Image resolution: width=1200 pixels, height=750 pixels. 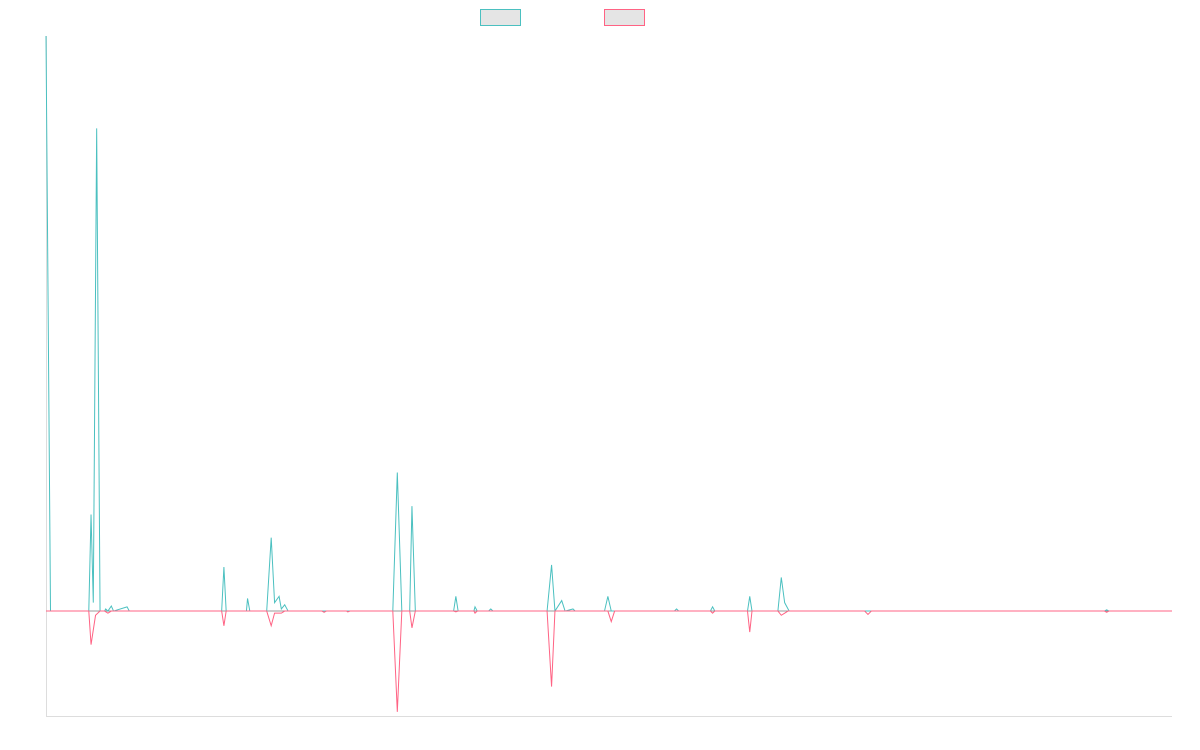 What do you see at coordinates (562, 17) in the screenshot?
I see `legend` at bounding box center [562, 17].